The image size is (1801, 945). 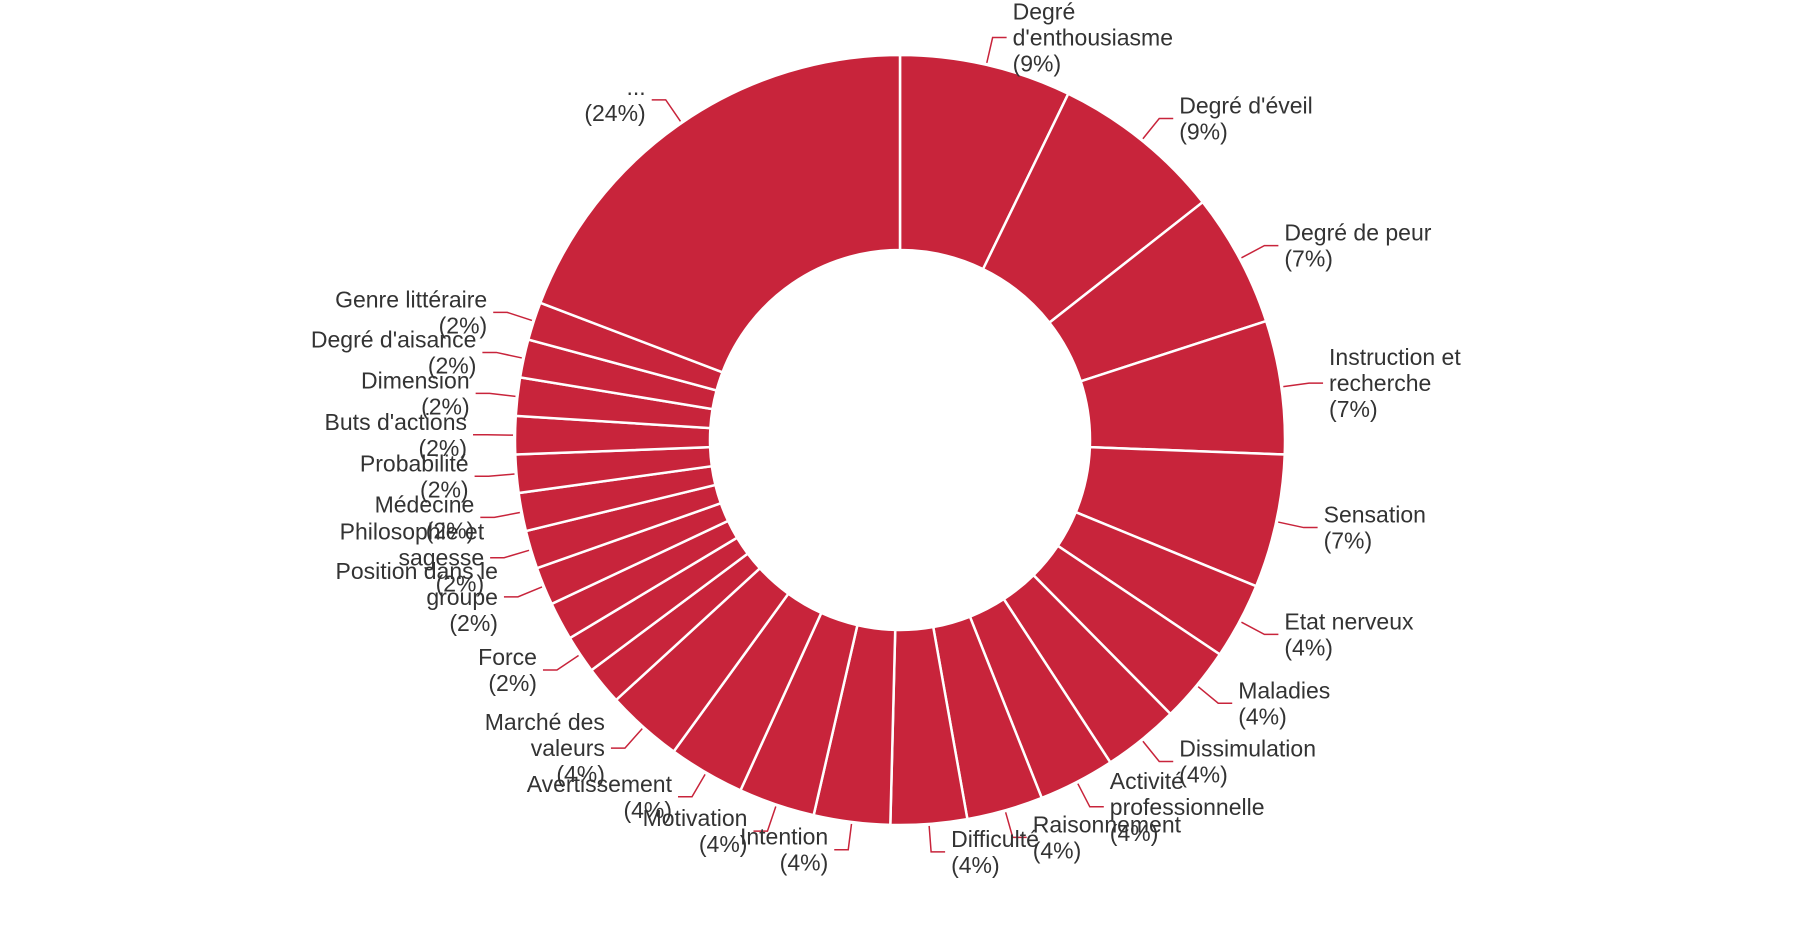 I want to click on leader-line-marche-des-valeurs, so click(x=626, y=738).